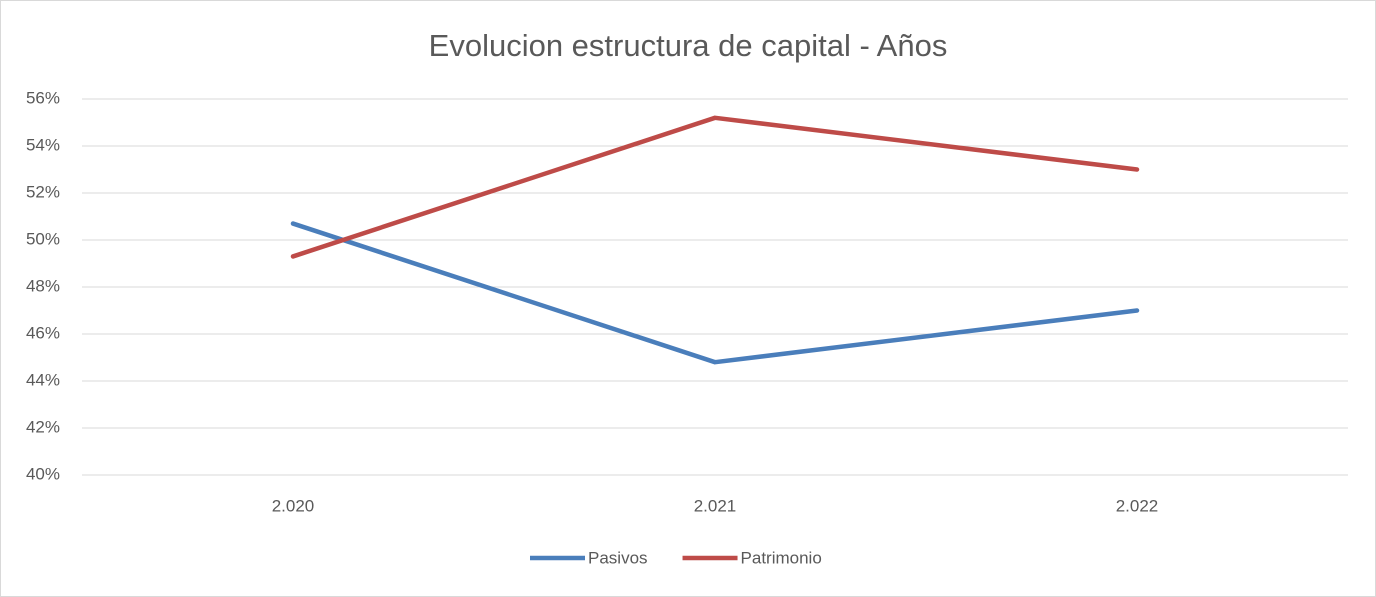 This screenshot has width=1376, height=597. I want to click on x-tick-label: 2.020, so click(293, 505).